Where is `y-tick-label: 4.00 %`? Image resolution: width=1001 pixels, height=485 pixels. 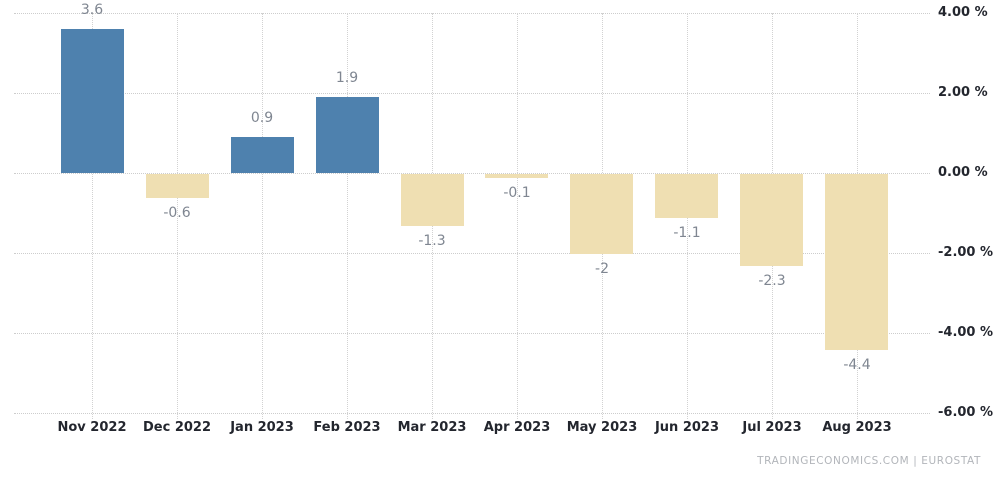 y-tick-label: 4.00 % is located at coordinates (963, 12).